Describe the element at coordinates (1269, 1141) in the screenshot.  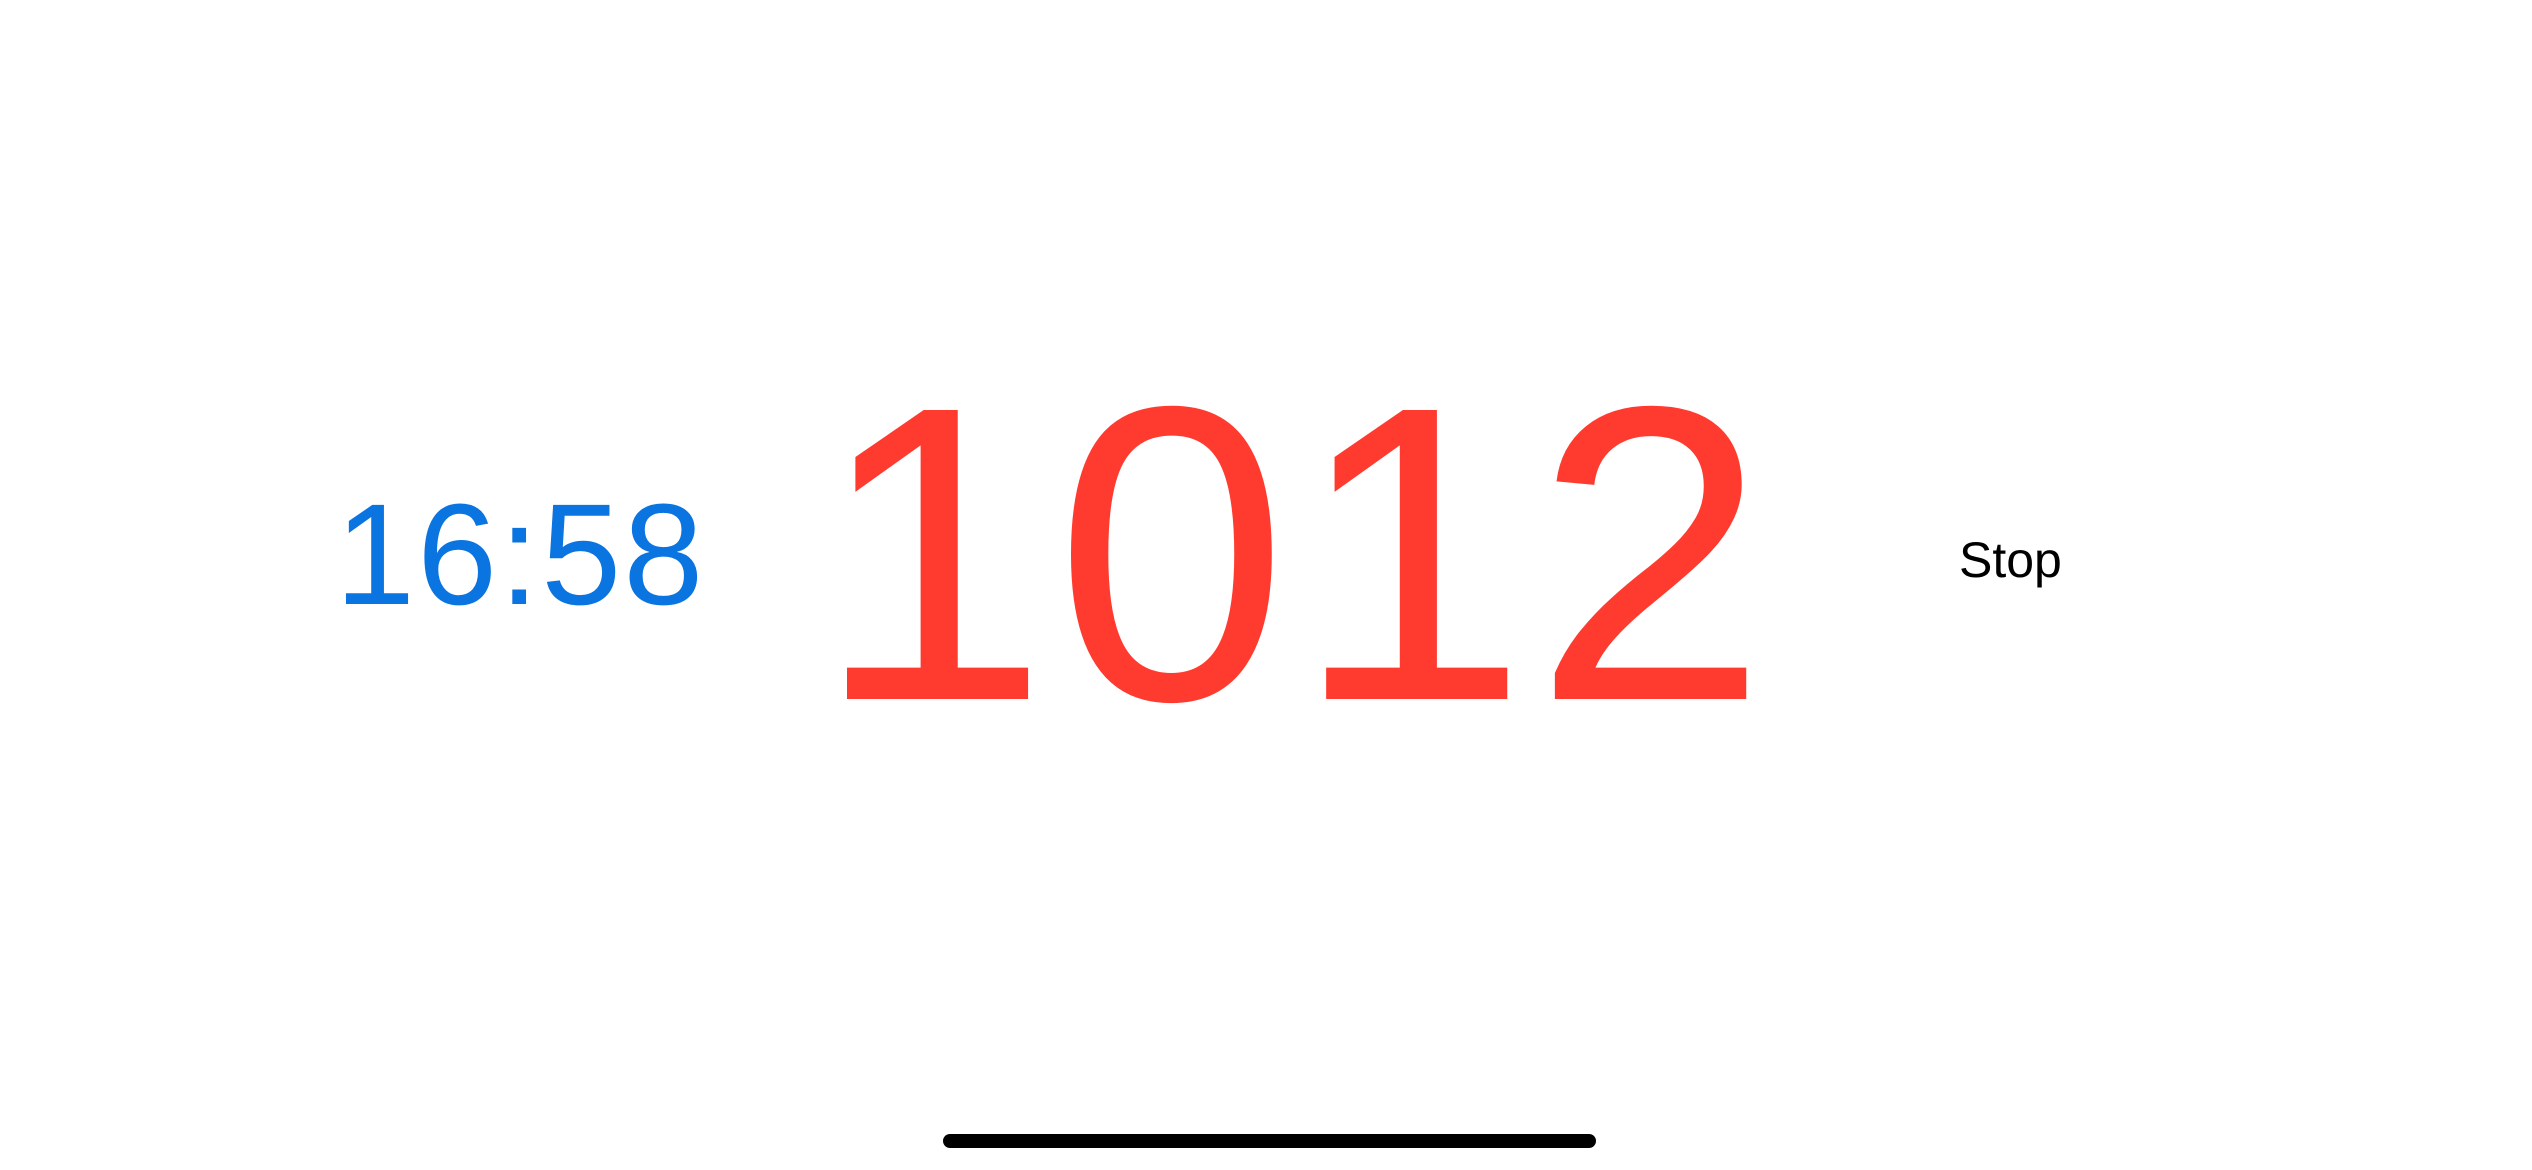
I see `home-indicator` at that location.